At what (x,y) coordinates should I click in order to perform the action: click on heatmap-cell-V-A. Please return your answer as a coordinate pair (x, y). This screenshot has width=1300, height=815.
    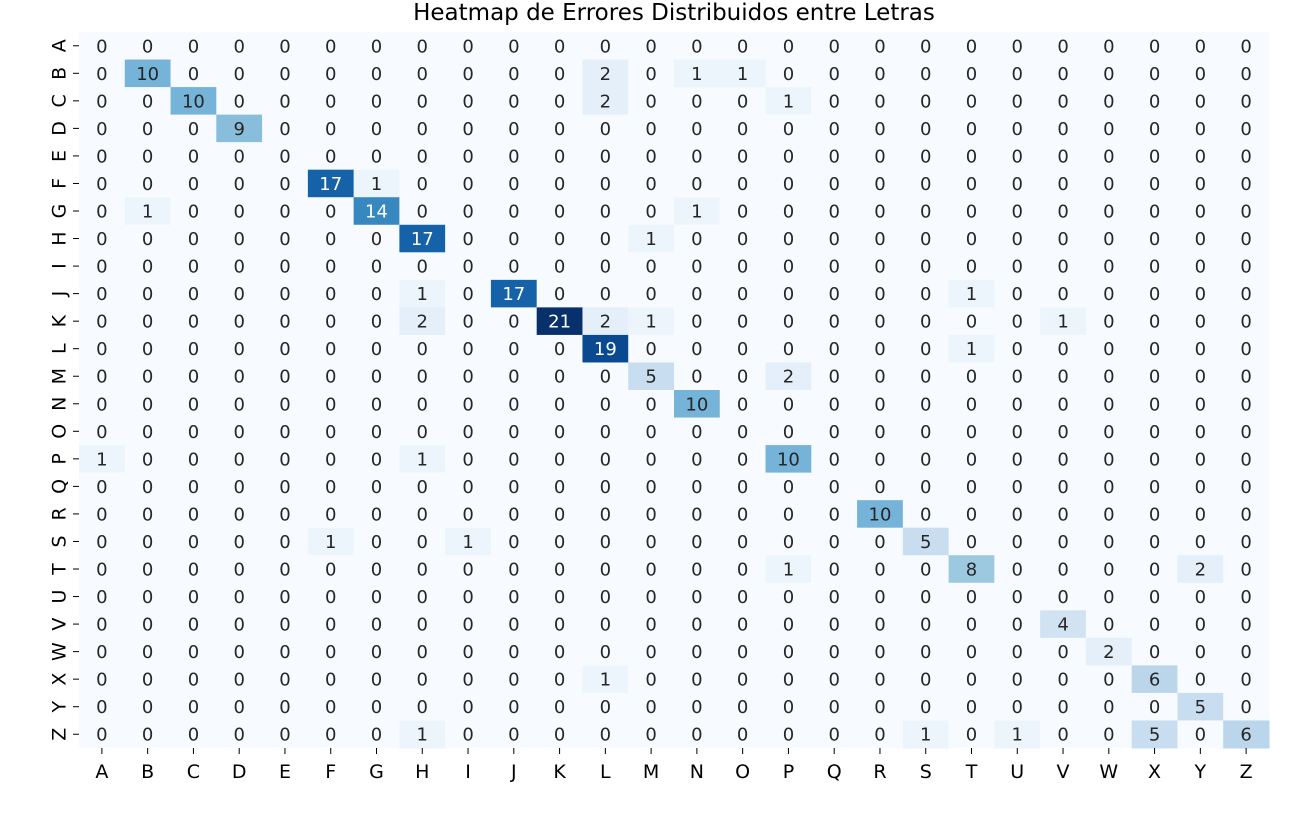
    Looking at the image, I should click on (102, 624).